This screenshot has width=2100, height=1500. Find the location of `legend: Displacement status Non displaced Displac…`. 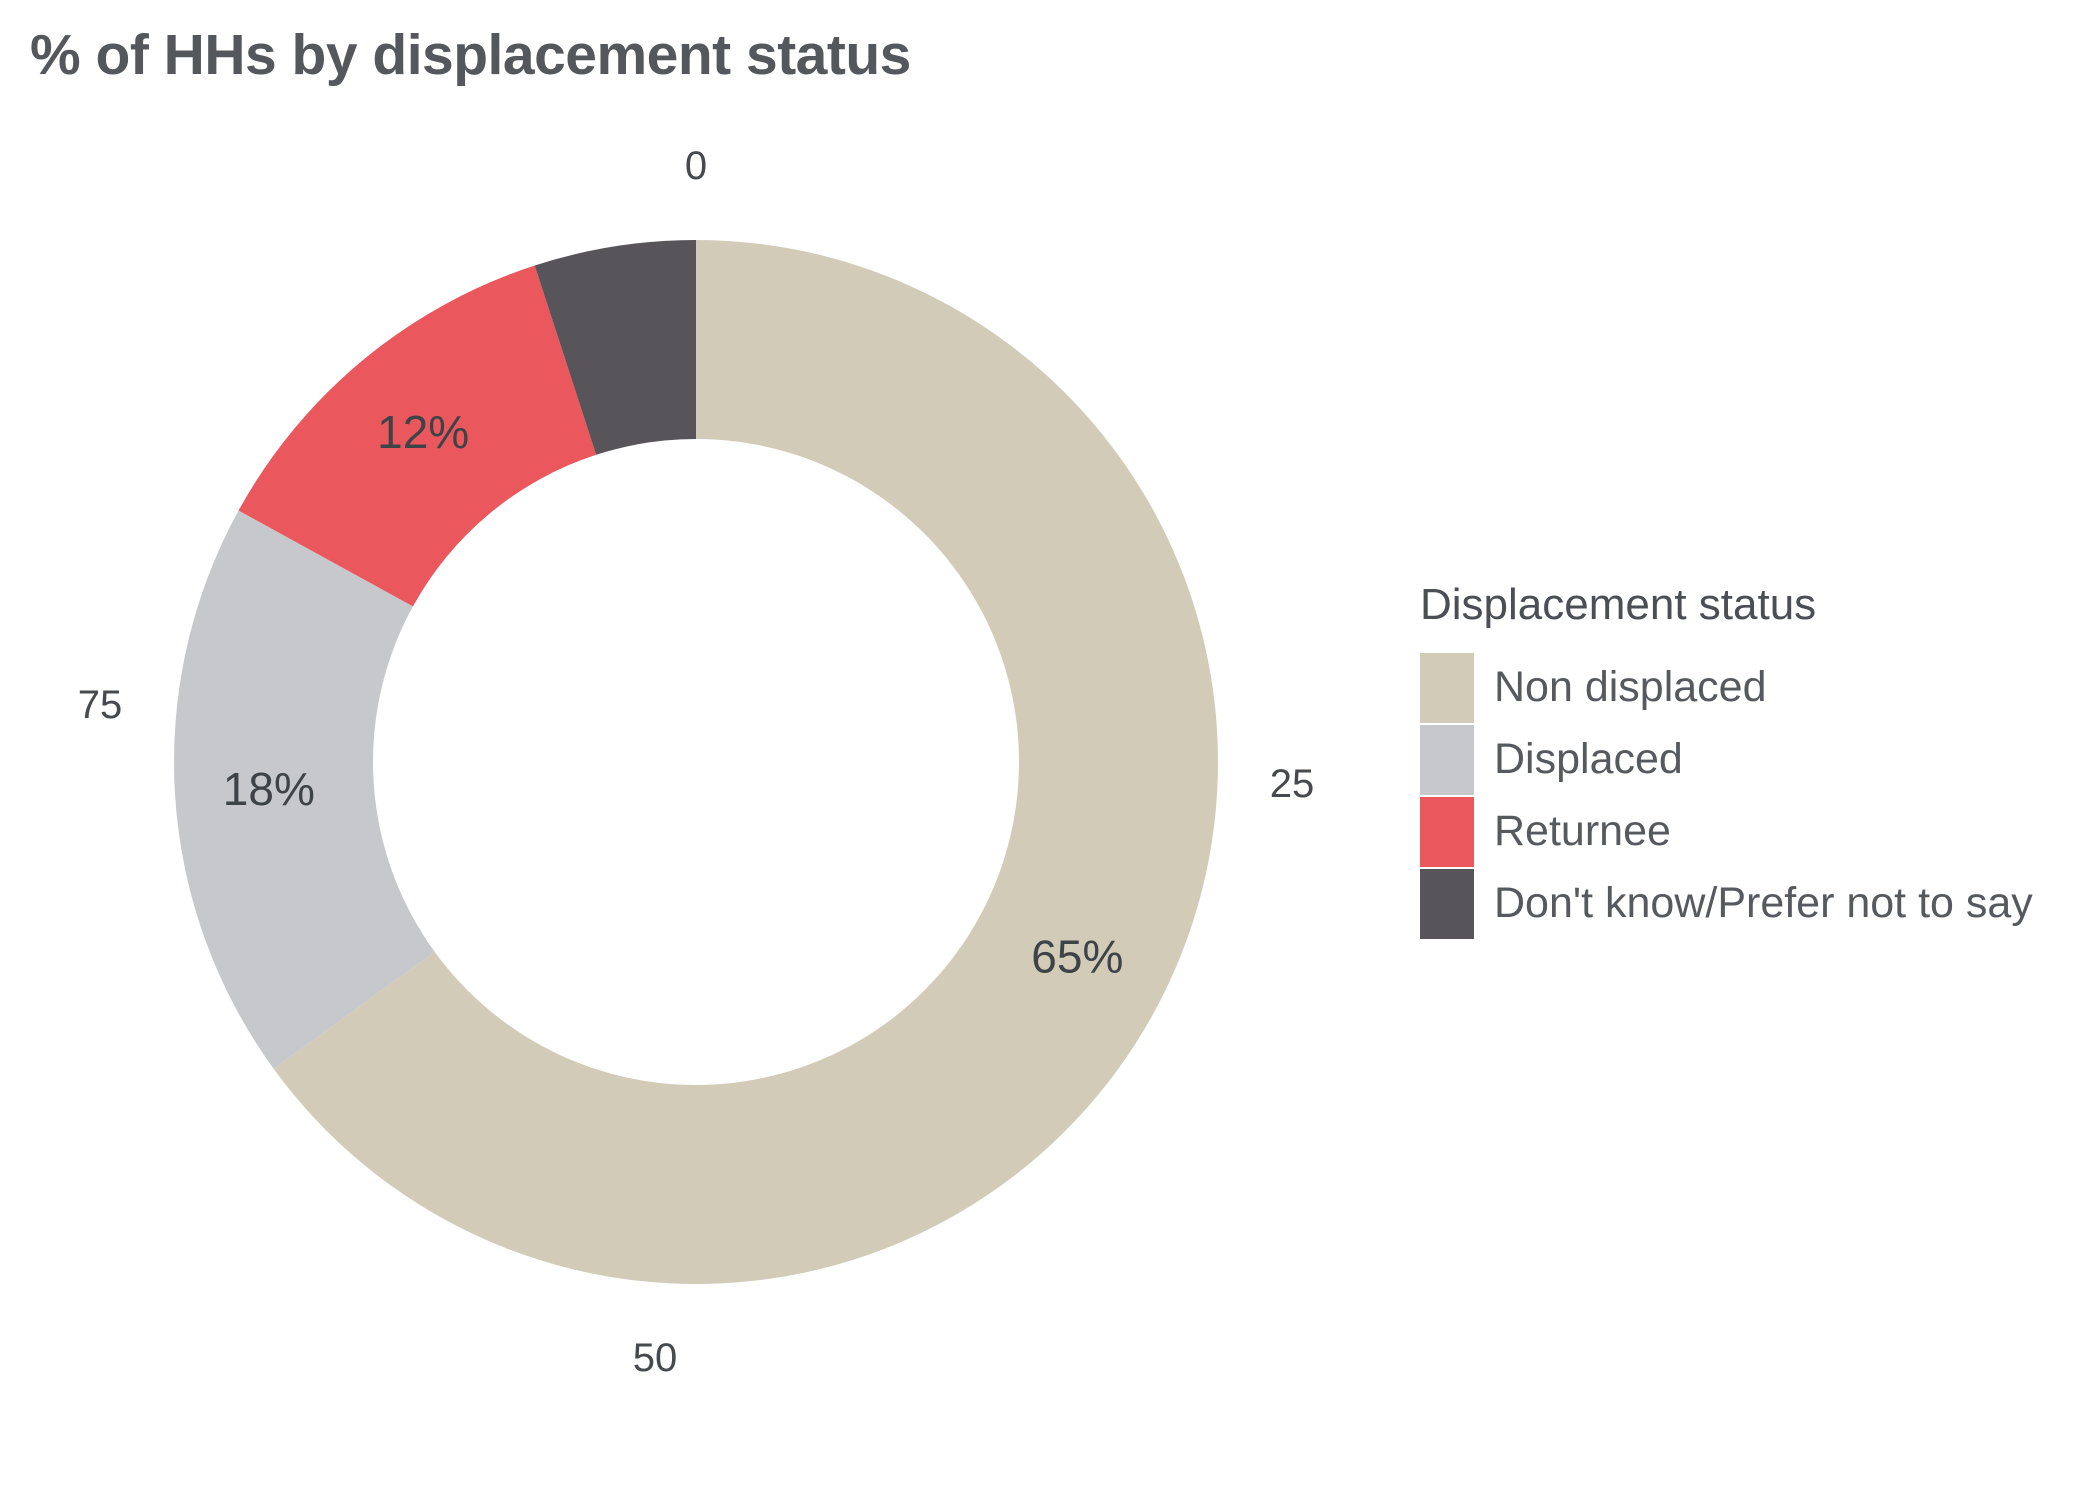

legend: Displacement status Non displaced Displac… is located at coordinates (1726, 760).